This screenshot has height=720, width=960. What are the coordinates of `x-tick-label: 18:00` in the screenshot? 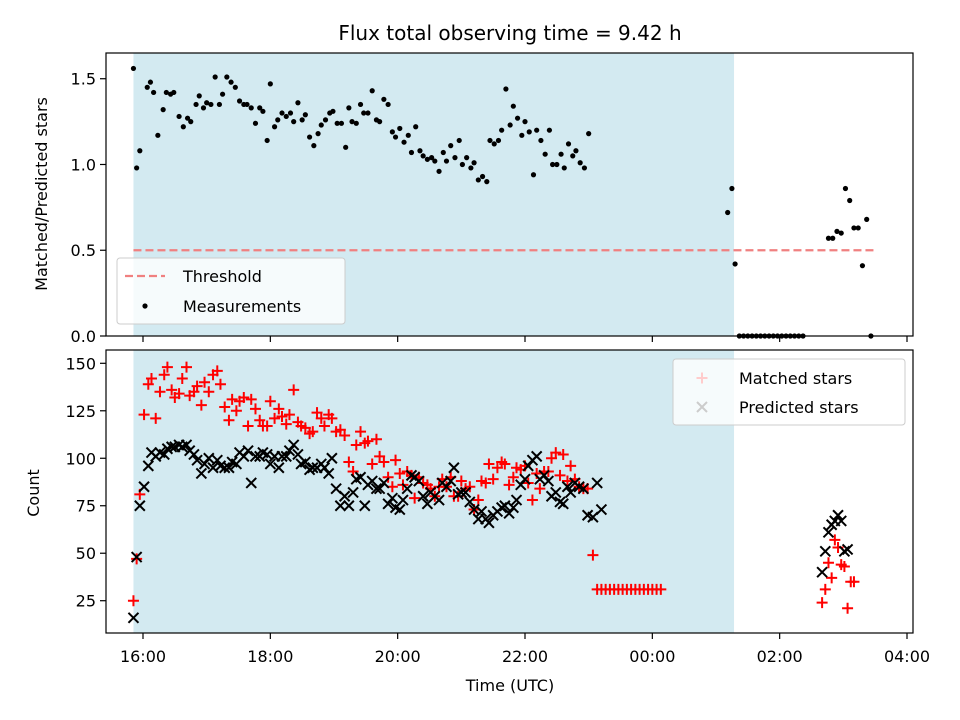 It's located at (270, 656).